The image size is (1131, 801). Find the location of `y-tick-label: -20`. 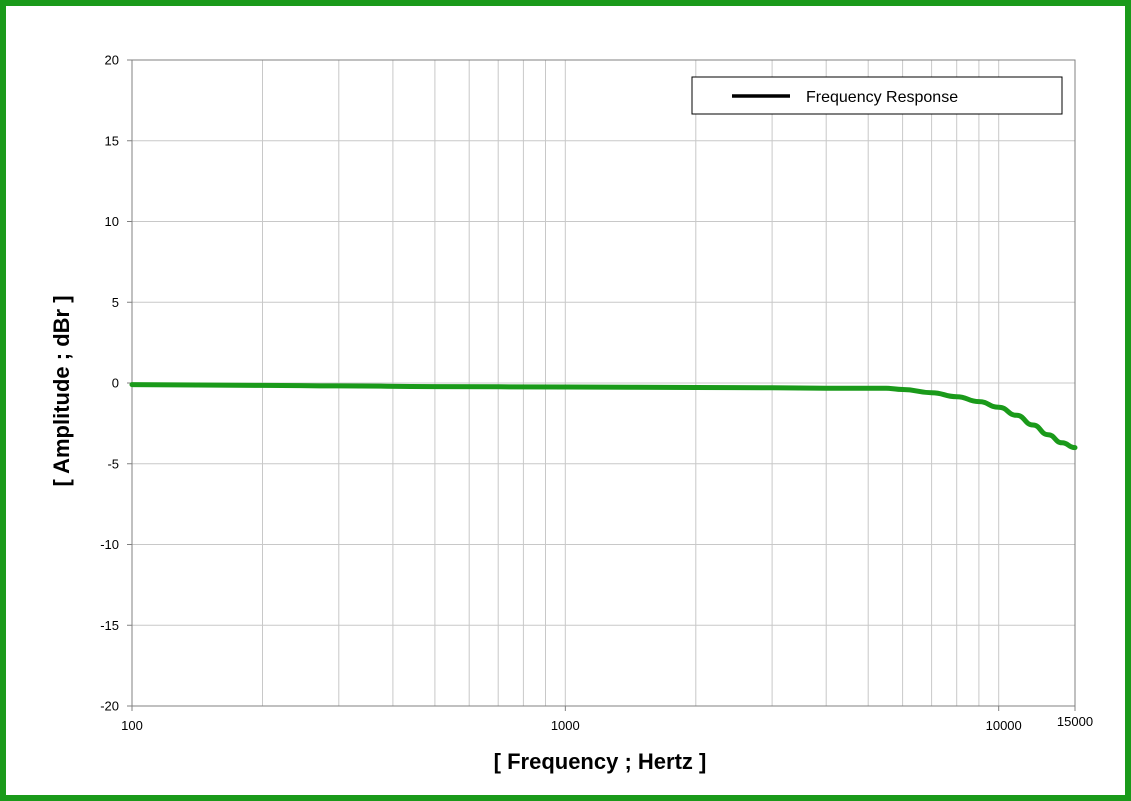

y-tick-label: -20 is located at coordinates (109, 706).